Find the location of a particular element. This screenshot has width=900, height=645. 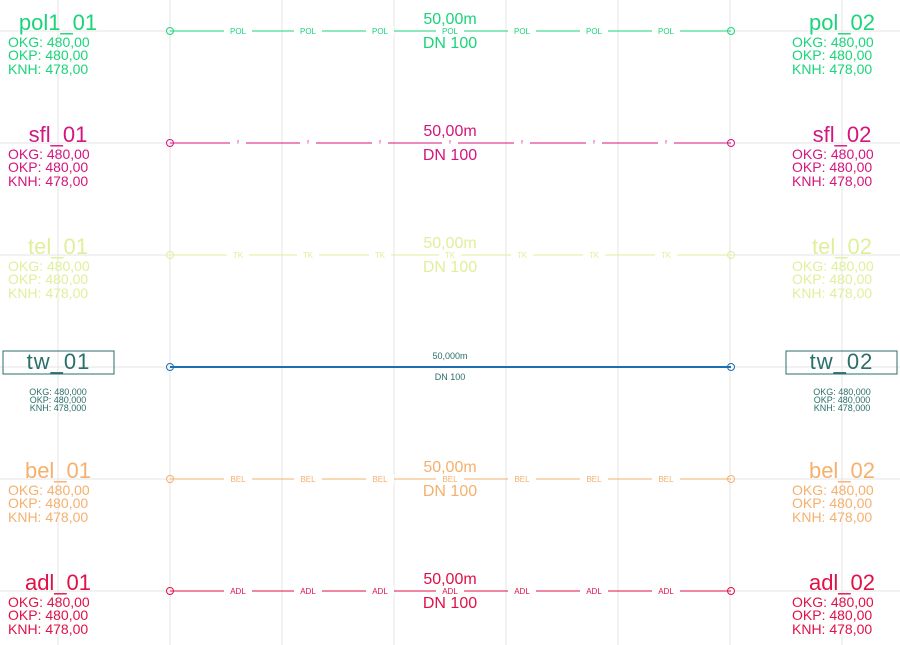

node-name: pol_02 is located at coordinates (842, 22).